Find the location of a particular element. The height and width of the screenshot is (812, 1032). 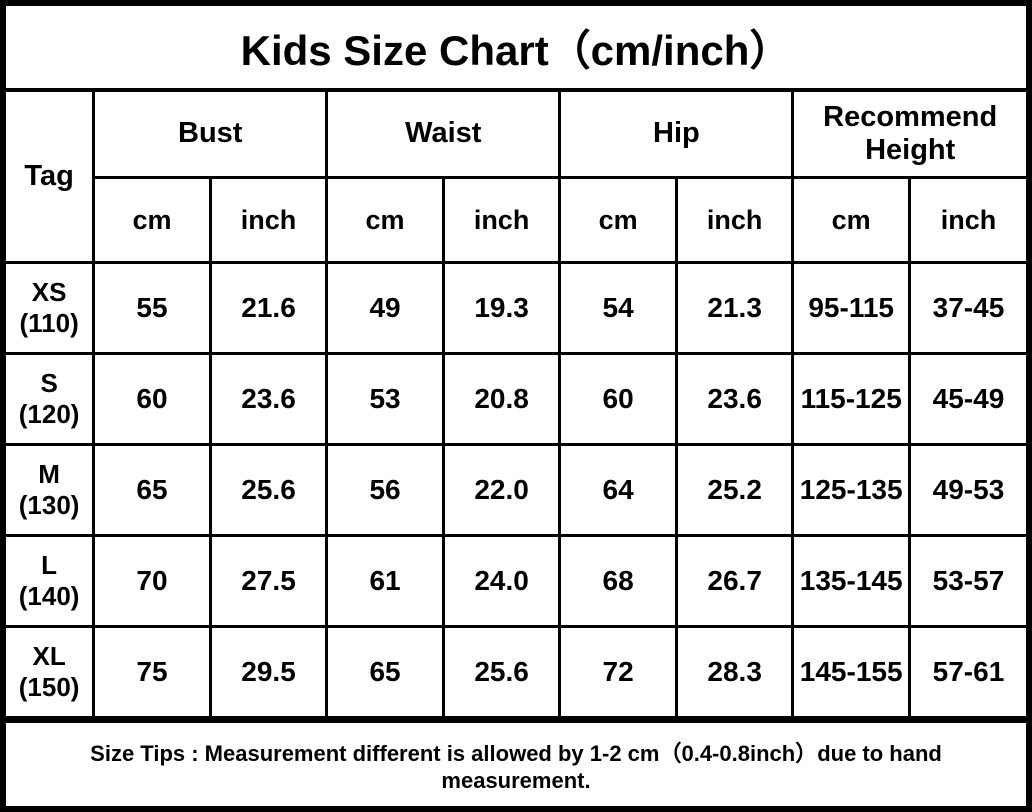

height-inch-value: 57-61 is located at coordinates (966, 672).